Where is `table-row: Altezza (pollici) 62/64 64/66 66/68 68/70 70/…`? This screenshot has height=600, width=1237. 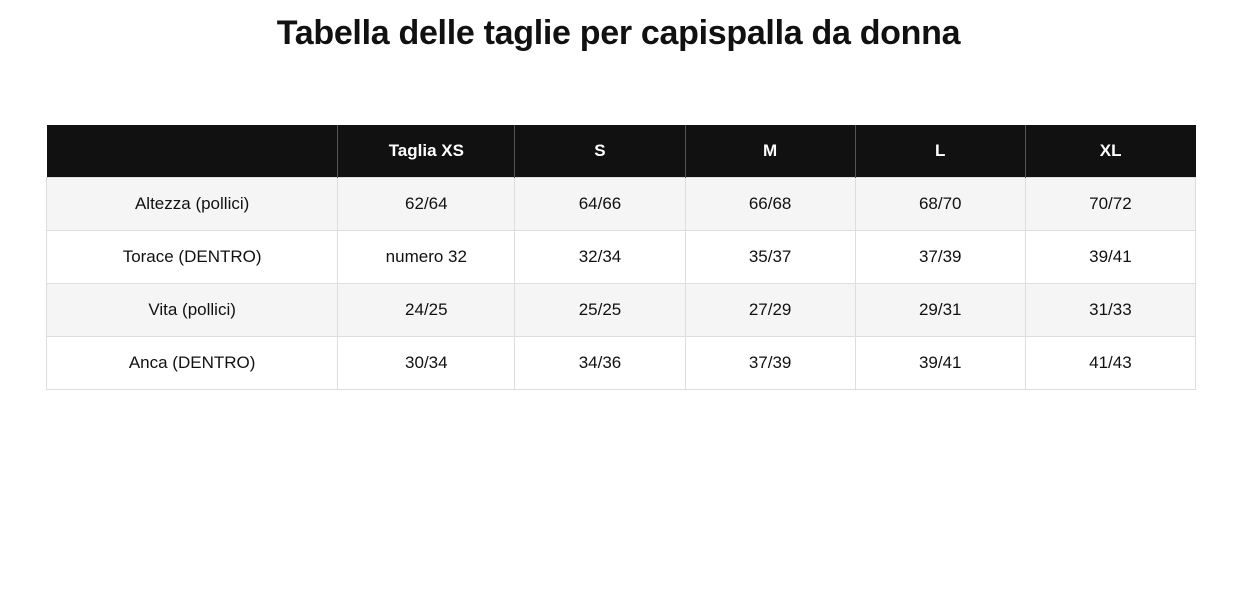 table-row: Altezza (pollici) 62/64 64/66 66/68 68/70 70/… is located at coordinates (621, 204).